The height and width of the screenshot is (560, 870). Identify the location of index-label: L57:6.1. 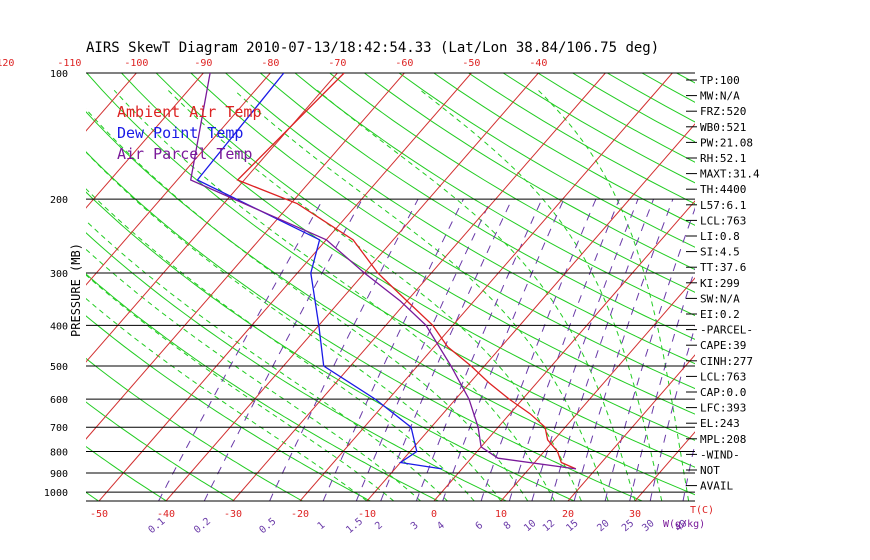
(723, 205).